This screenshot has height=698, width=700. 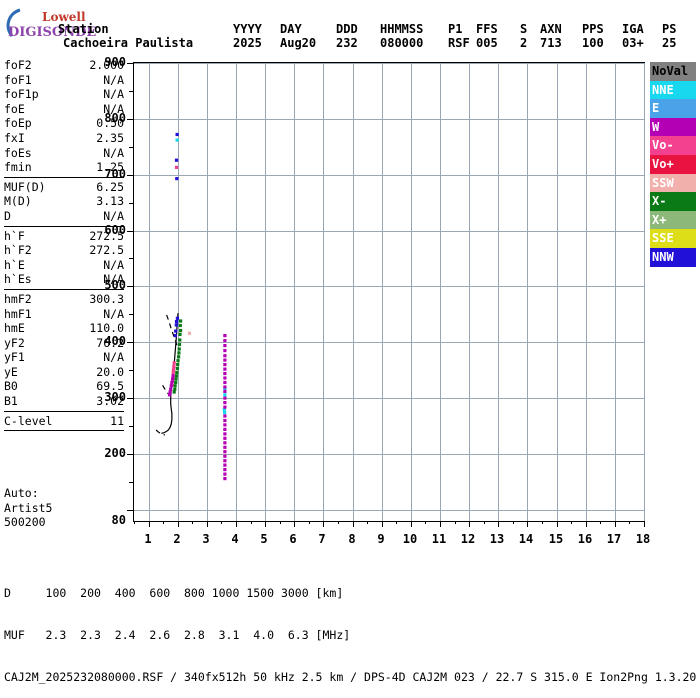 I want to click on header-value-pps: 100, so click(x=593, y=43).